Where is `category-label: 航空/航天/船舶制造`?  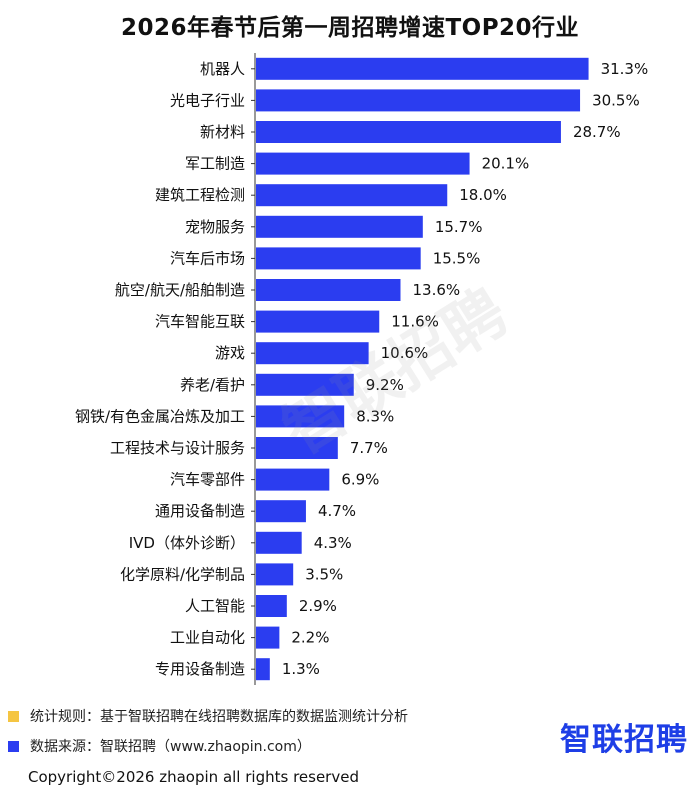 category-label: 航空/航天/船舶制造 is located at coordinates (180, 290).